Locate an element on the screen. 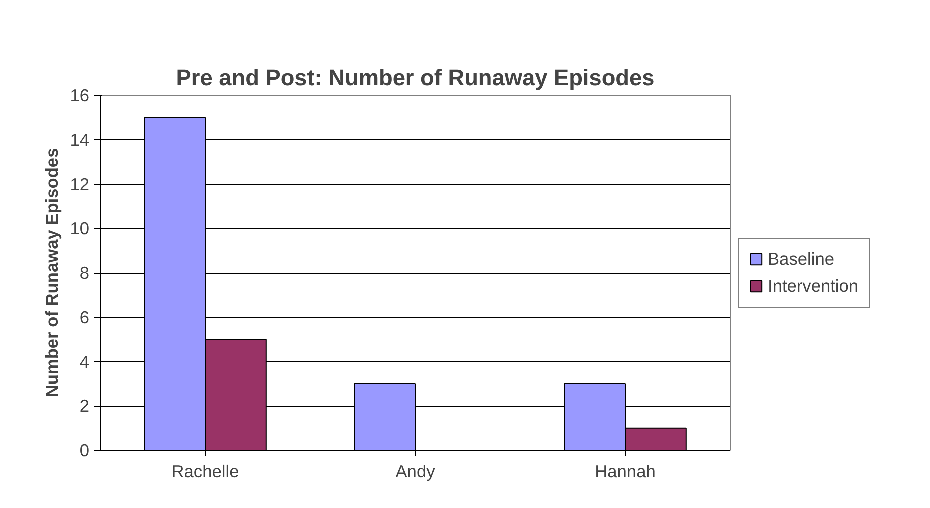 This screenshot has height=508, width=930. y-tick-label: 4 is located at coordinates (85, 362).